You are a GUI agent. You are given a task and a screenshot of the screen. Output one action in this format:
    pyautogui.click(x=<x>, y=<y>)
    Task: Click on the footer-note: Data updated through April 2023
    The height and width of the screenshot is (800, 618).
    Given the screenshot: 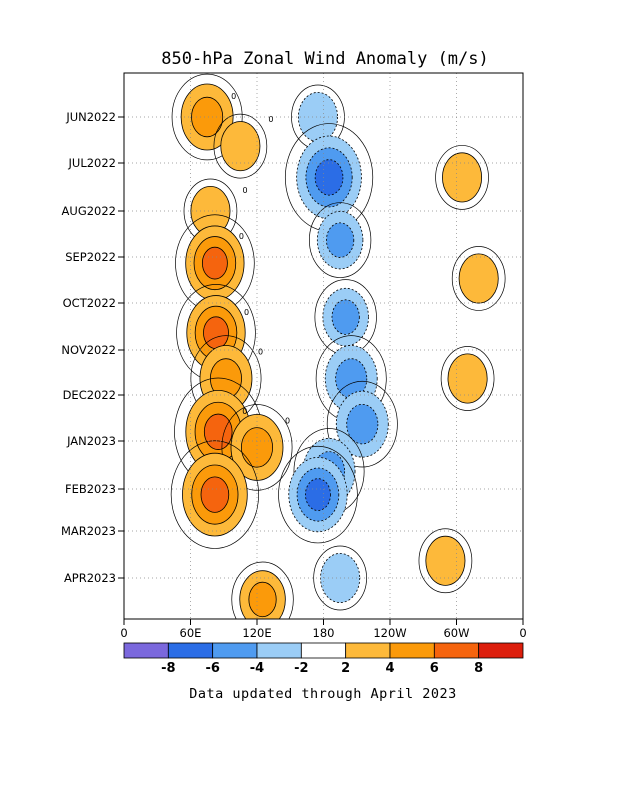 What is the action you would take?
    pyautogui.click(x=322, y=694)
    